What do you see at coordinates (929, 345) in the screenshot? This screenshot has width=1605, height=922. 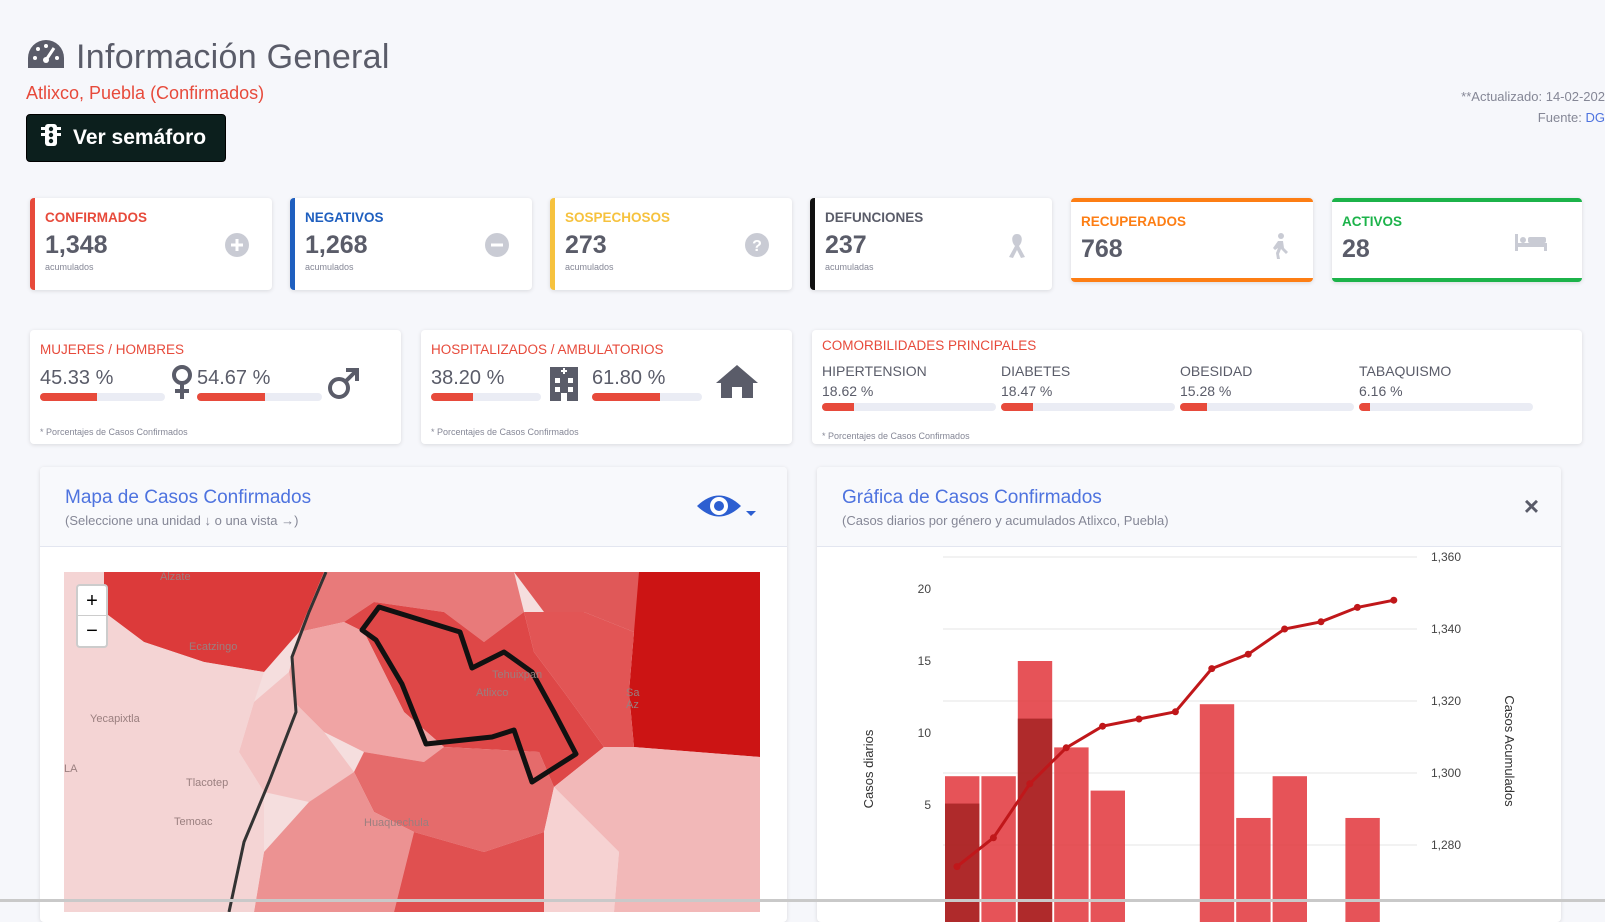 I see `comorbidities-title: COMORBILIDADES PRINCIPALES` at bounding box center [929, 345].